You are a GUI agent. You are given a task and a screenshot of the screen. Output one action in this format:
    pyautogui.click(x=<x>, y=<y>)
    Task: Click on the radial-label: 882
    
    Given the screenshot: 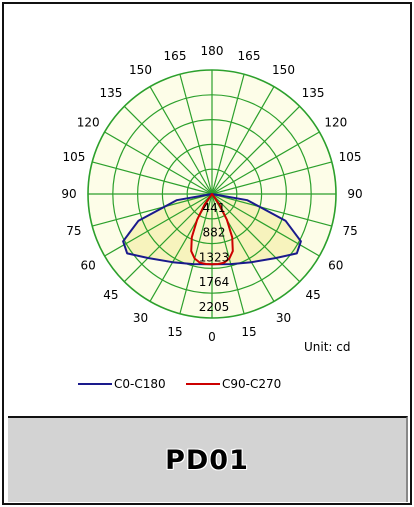 What is the action you would take?
    pyautogui.click(x=214, y=233)
    